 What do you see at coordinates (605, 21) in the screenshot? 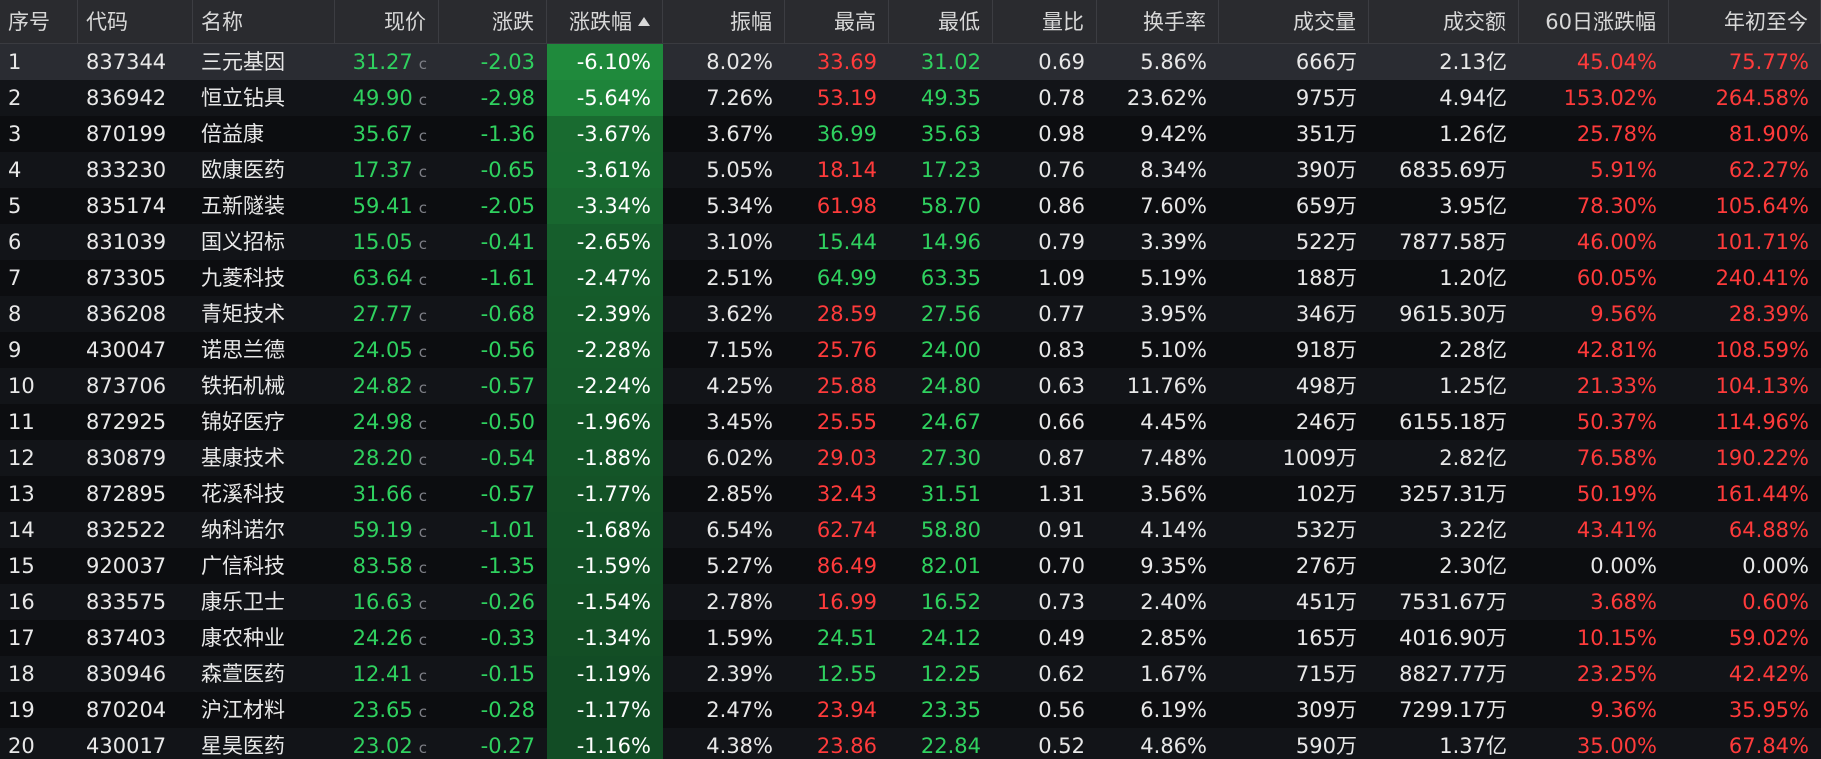
I see `header-pct: 涨跌幅` at bounding box center [605, 21].